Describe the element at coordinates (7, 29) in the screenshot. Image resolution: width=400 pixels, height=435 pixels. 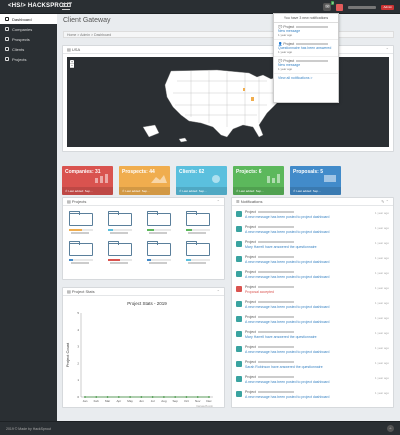
I see `building-icon` at that location.